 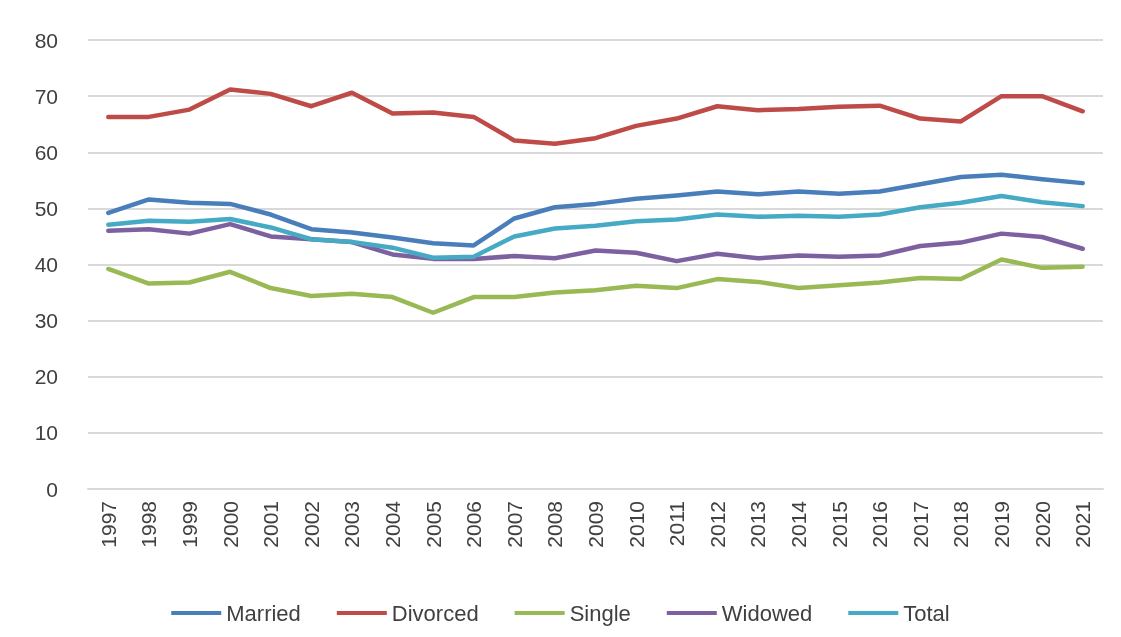 What do you see at coordinates (46, 433) in the screenshot?
I see `y-tick-label: 10` at bounding box center [46, 433].